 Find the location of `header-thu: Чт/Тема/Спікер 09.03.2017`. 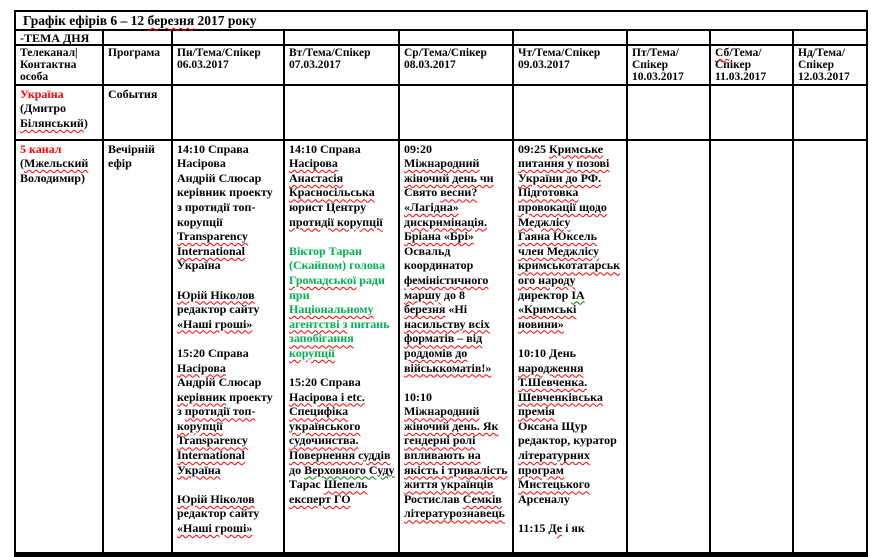

header-thu: Чт/Тема/Спікер 09.03.2017 is located at coordinates (570, 65).